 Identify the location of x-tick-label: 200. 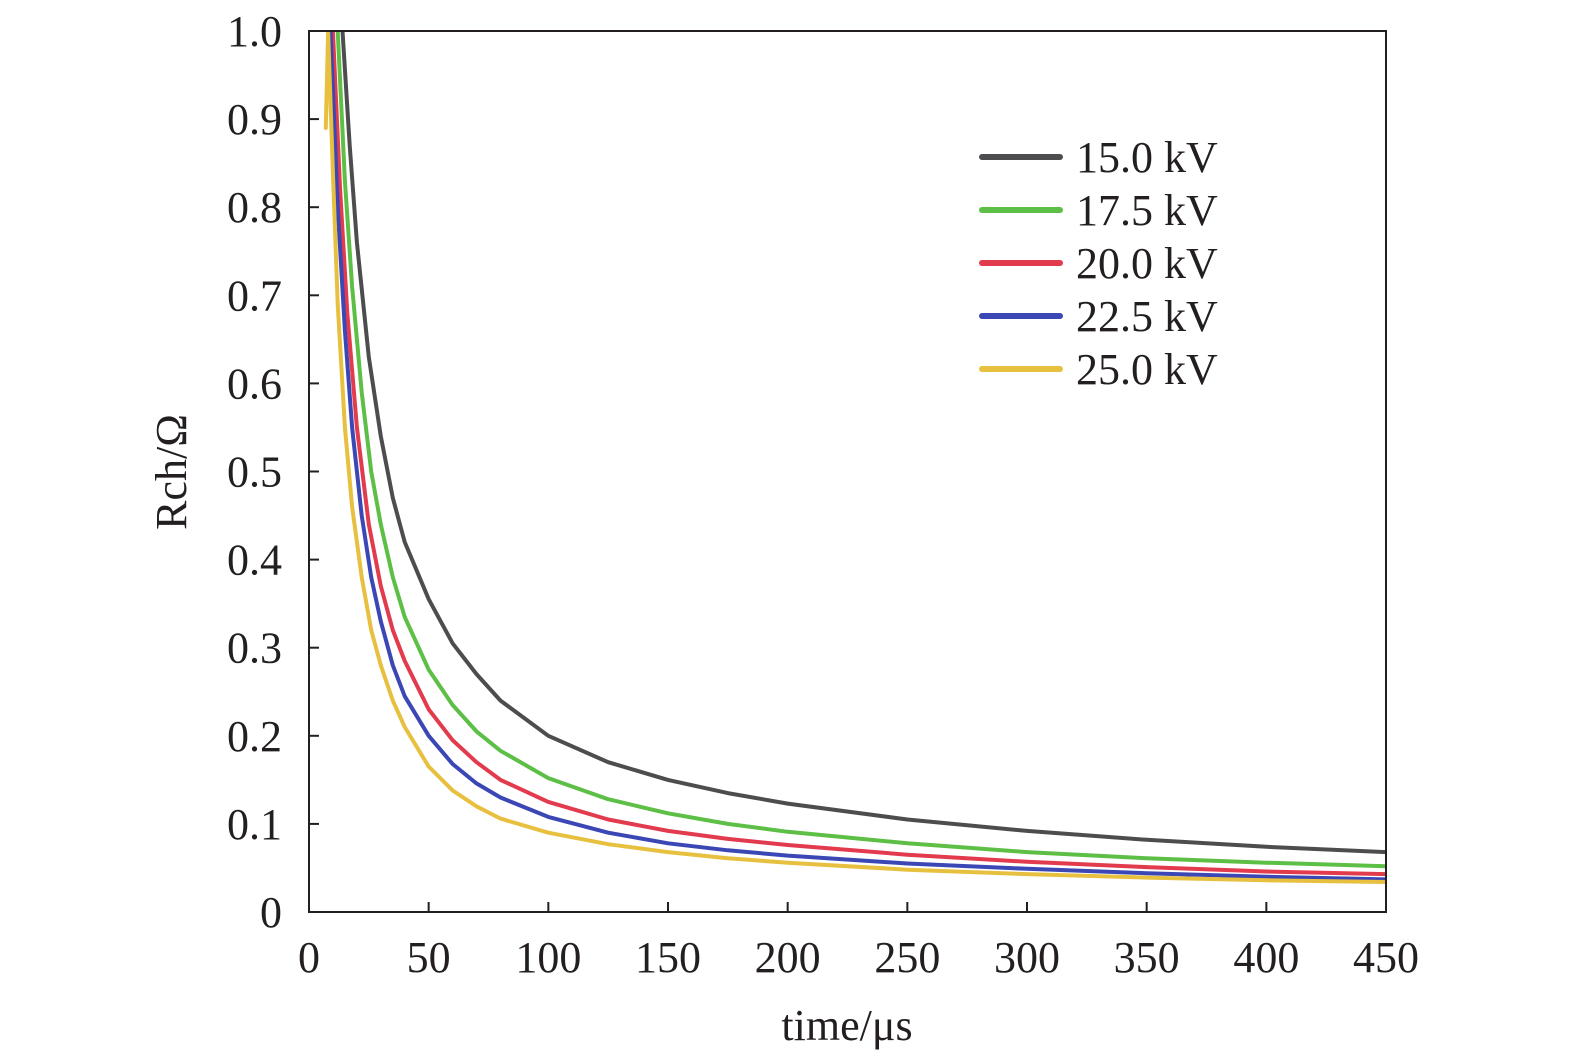
(788, 957).